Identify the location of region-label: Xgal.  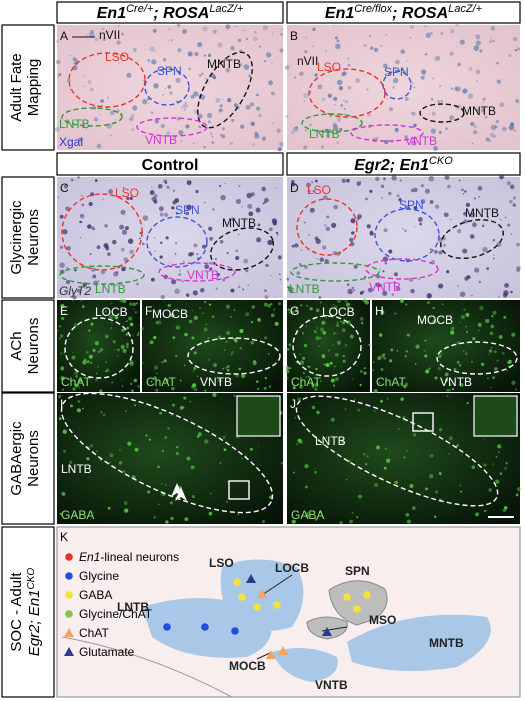
(71, 142).